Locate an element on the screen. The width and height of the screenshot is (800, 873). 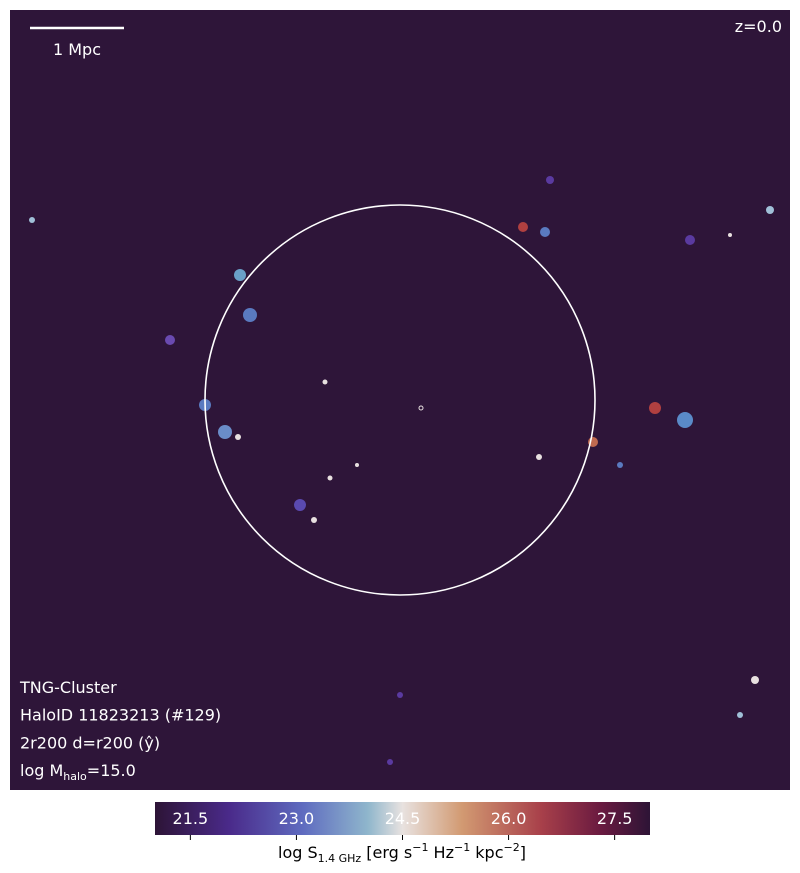
colorbar-tick-label: 24.5 is located at coordinates (403, 818).